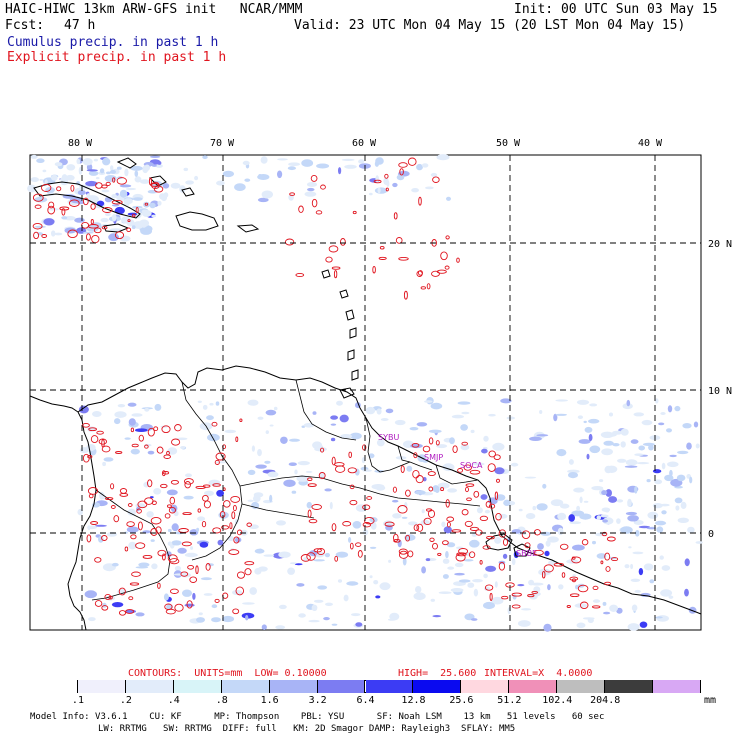 This screenshot has width=740, height=740. Describe the element at coordinates (457, 495) in the screenshot. I see `station-markers: SYBU SMJP SOCA SBBE` at that location.